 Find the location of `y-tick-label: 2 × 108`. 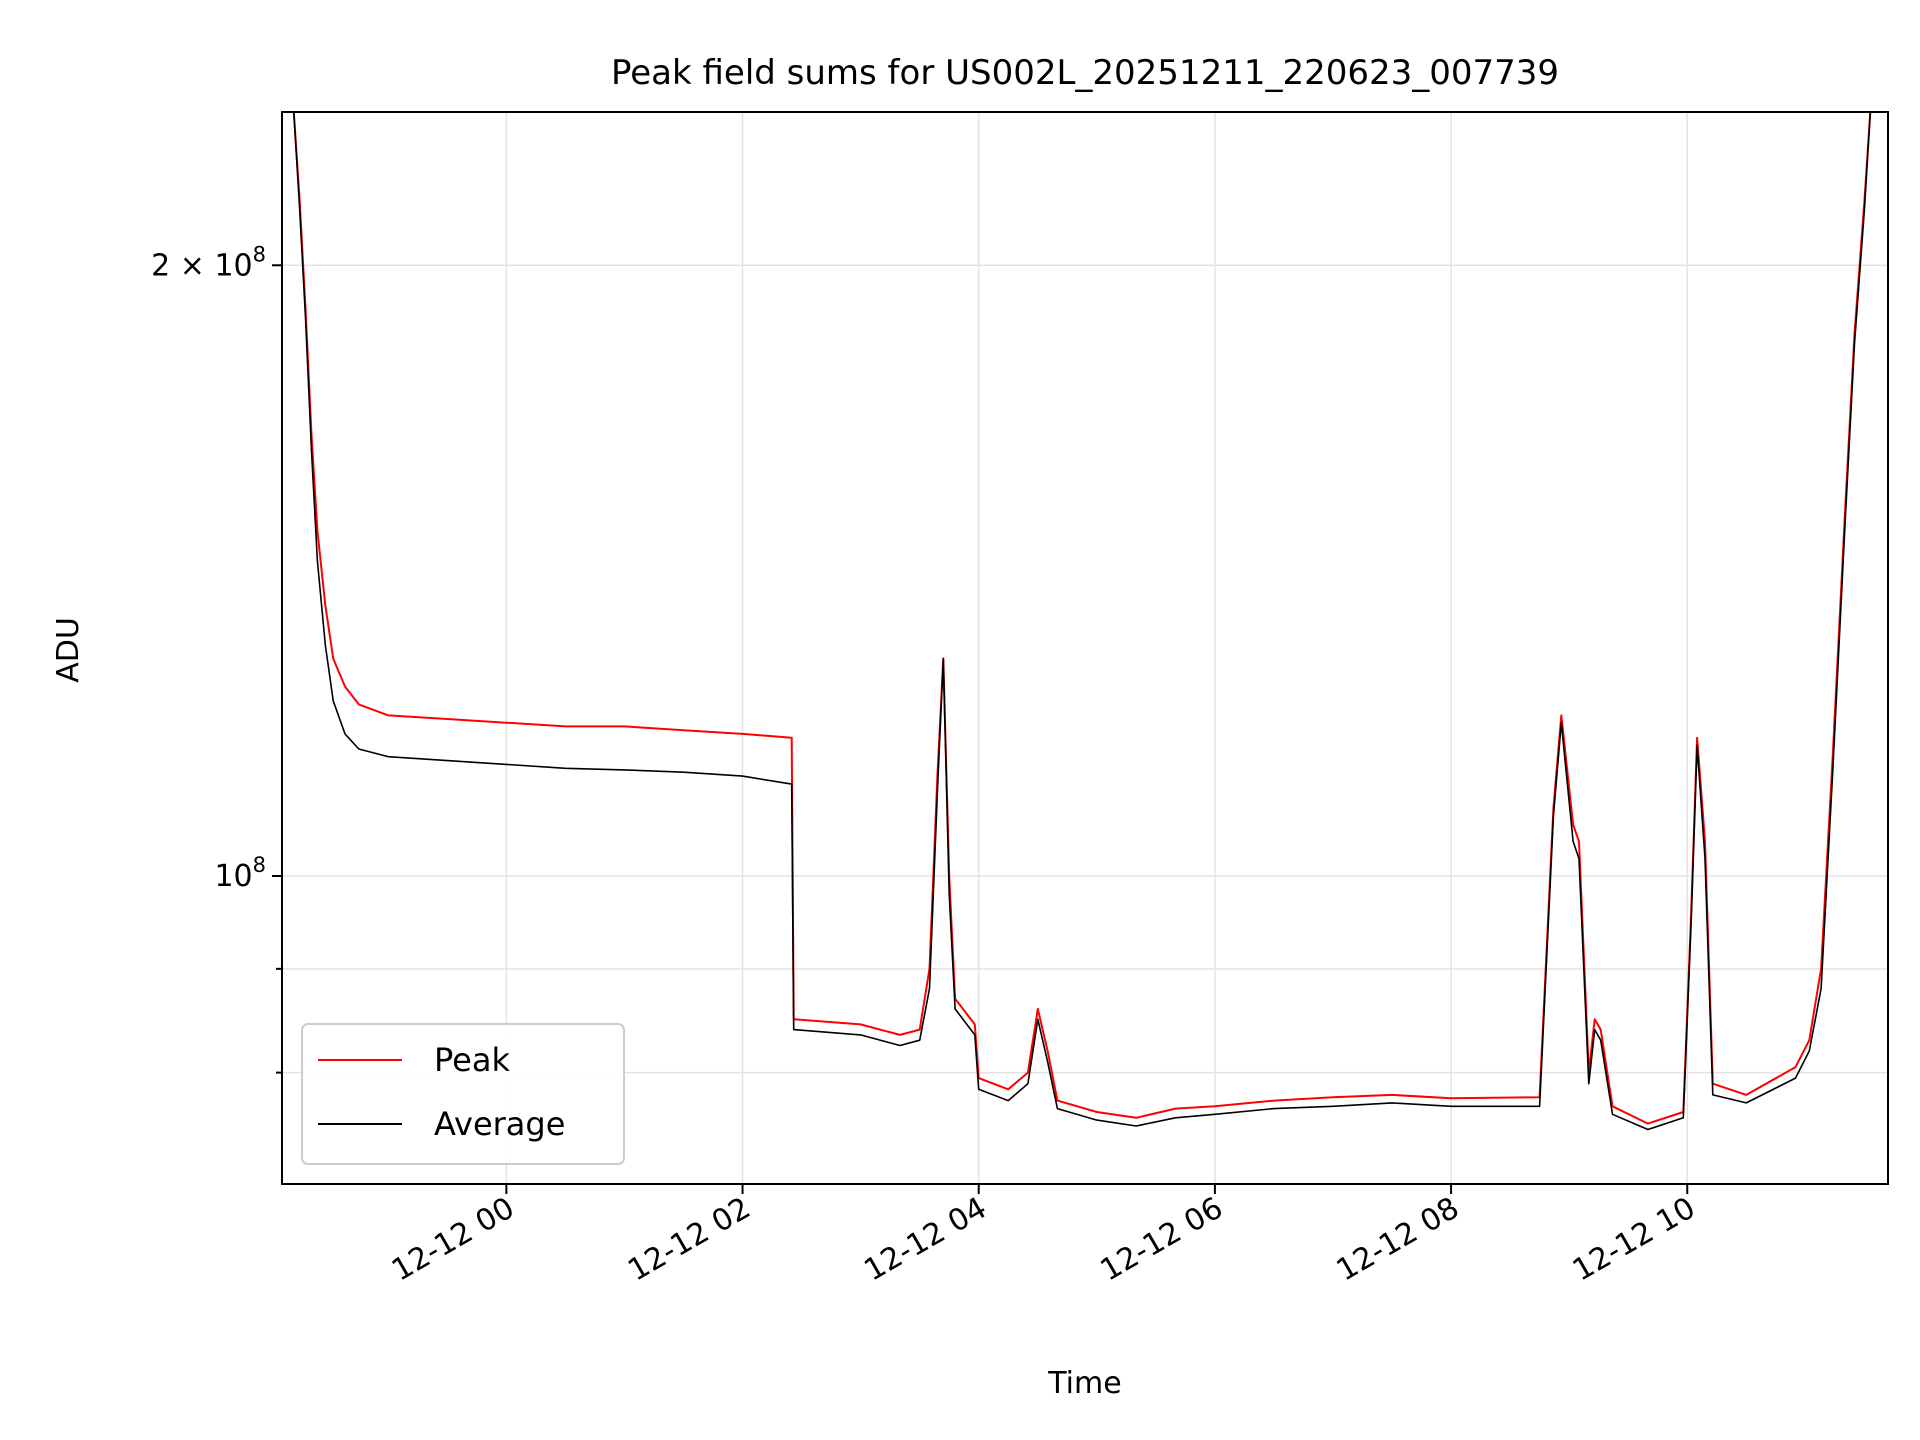

y-tick-label: 2 × 108 is located at coordinates (208, 262).